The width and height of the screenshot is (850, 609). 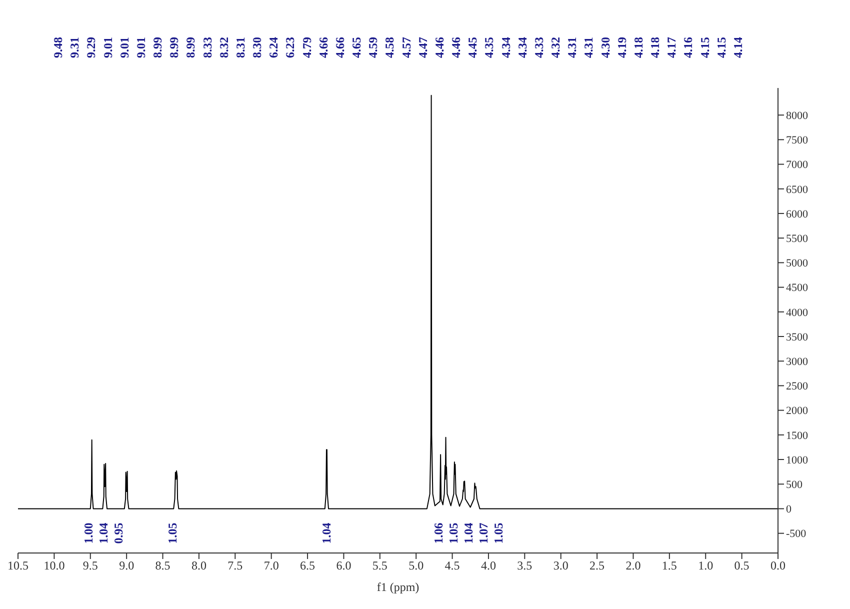 What do you see at coordinates (439, 533) in the screenshot?
I see `annotation: 1.06` at bounding box center [439, 533].